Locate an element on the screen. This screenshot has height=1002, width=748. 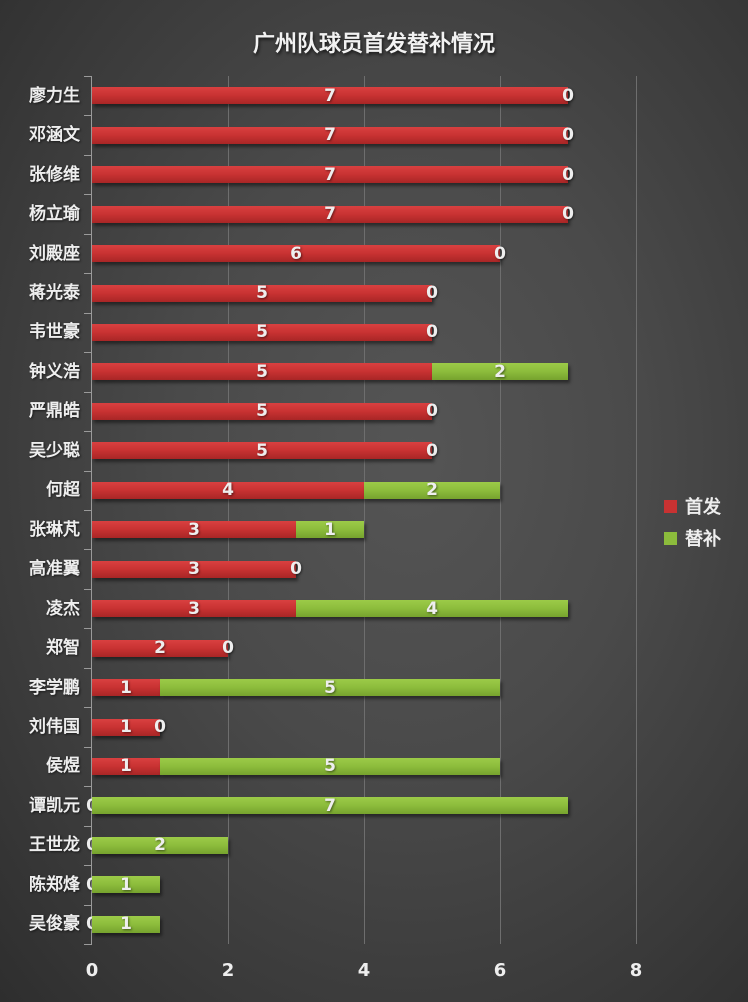
category-label: 陈郑烽 is located at coordinates (54, 884).